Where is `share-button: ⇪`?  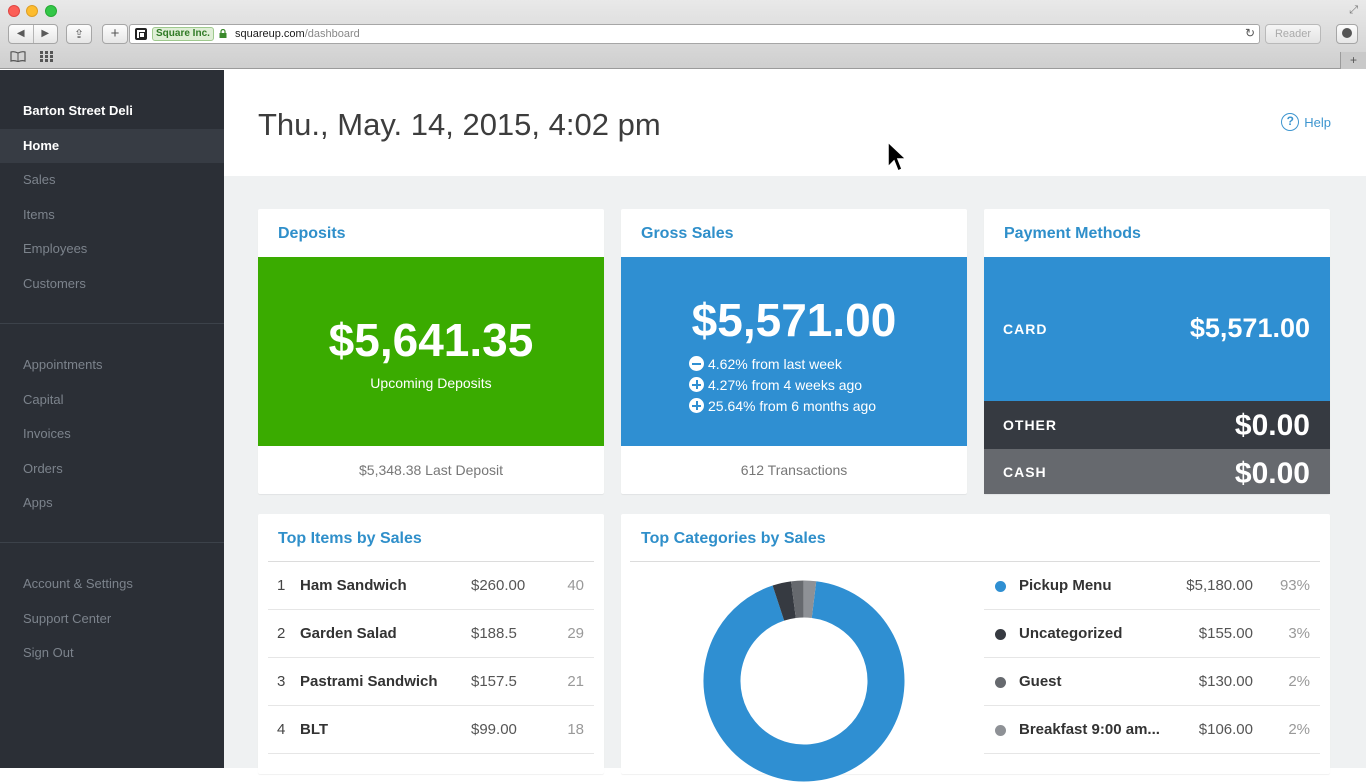 share-button: ⇪ is located at coordinates (79, 34).